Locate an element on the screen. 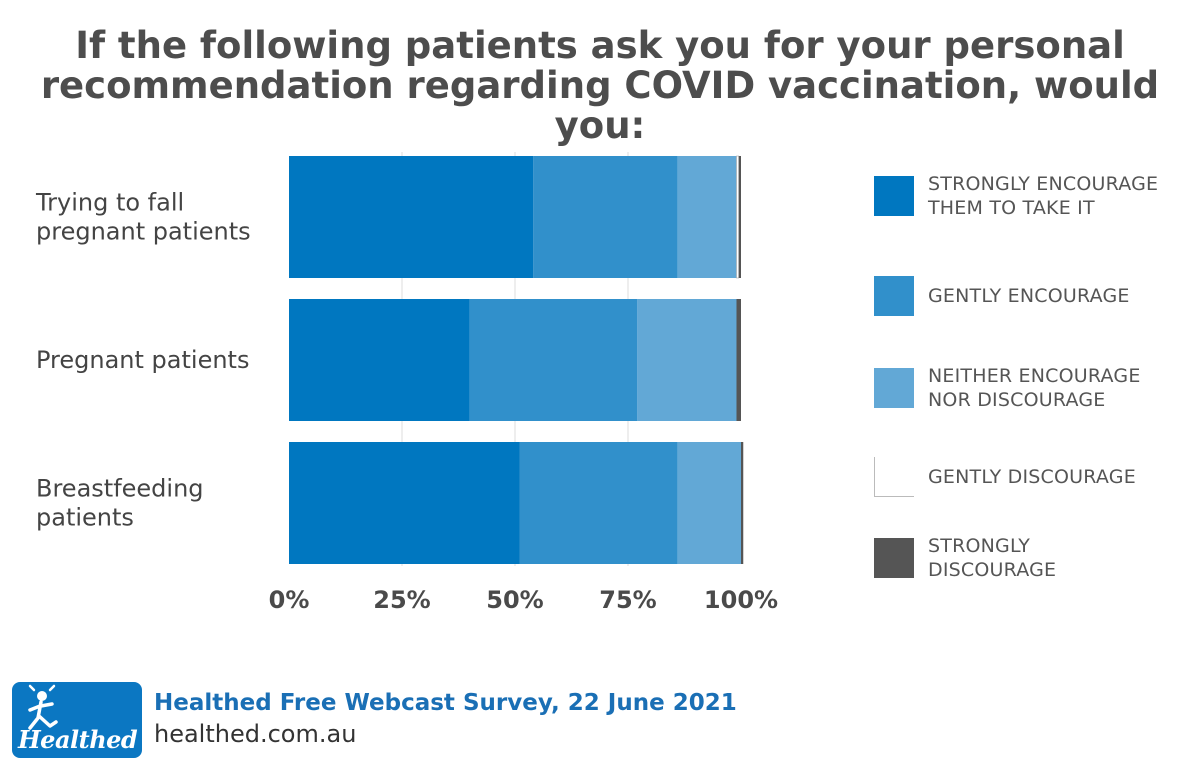 The image size is (1200, 768). category-label-1-0: Pregnant patients is located at coordinates (142, 360).